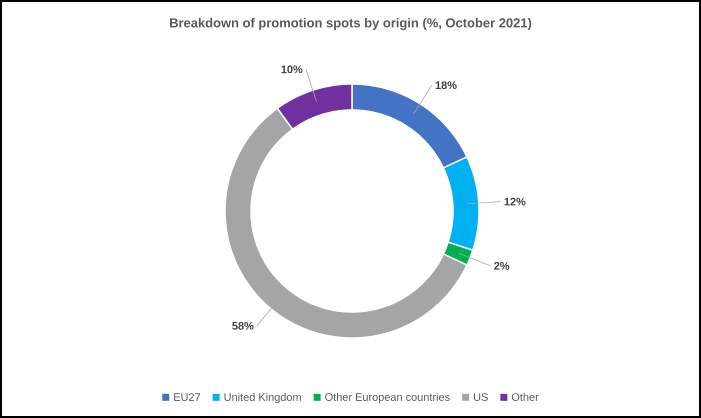 This screenshot has width=701, height=418. What do you see at coordinates (292, 69) in the screenshot?
I see `data-label: 10%` at bounding box center [292, 69].